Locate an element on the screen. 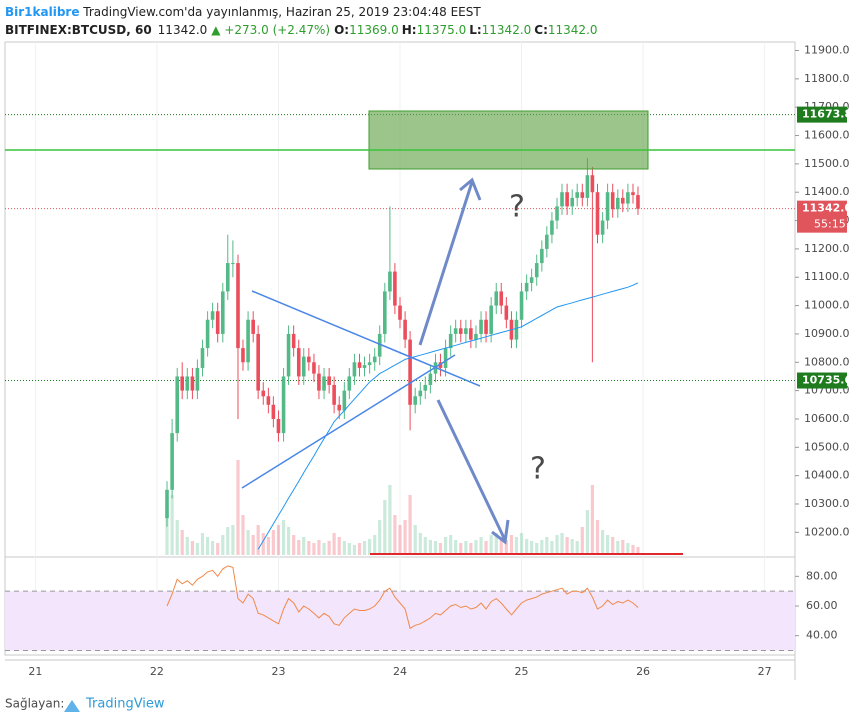 The width and height of the screenshot is (859, 722). author: Bir1kalibre is located at coordinates (42, 12).